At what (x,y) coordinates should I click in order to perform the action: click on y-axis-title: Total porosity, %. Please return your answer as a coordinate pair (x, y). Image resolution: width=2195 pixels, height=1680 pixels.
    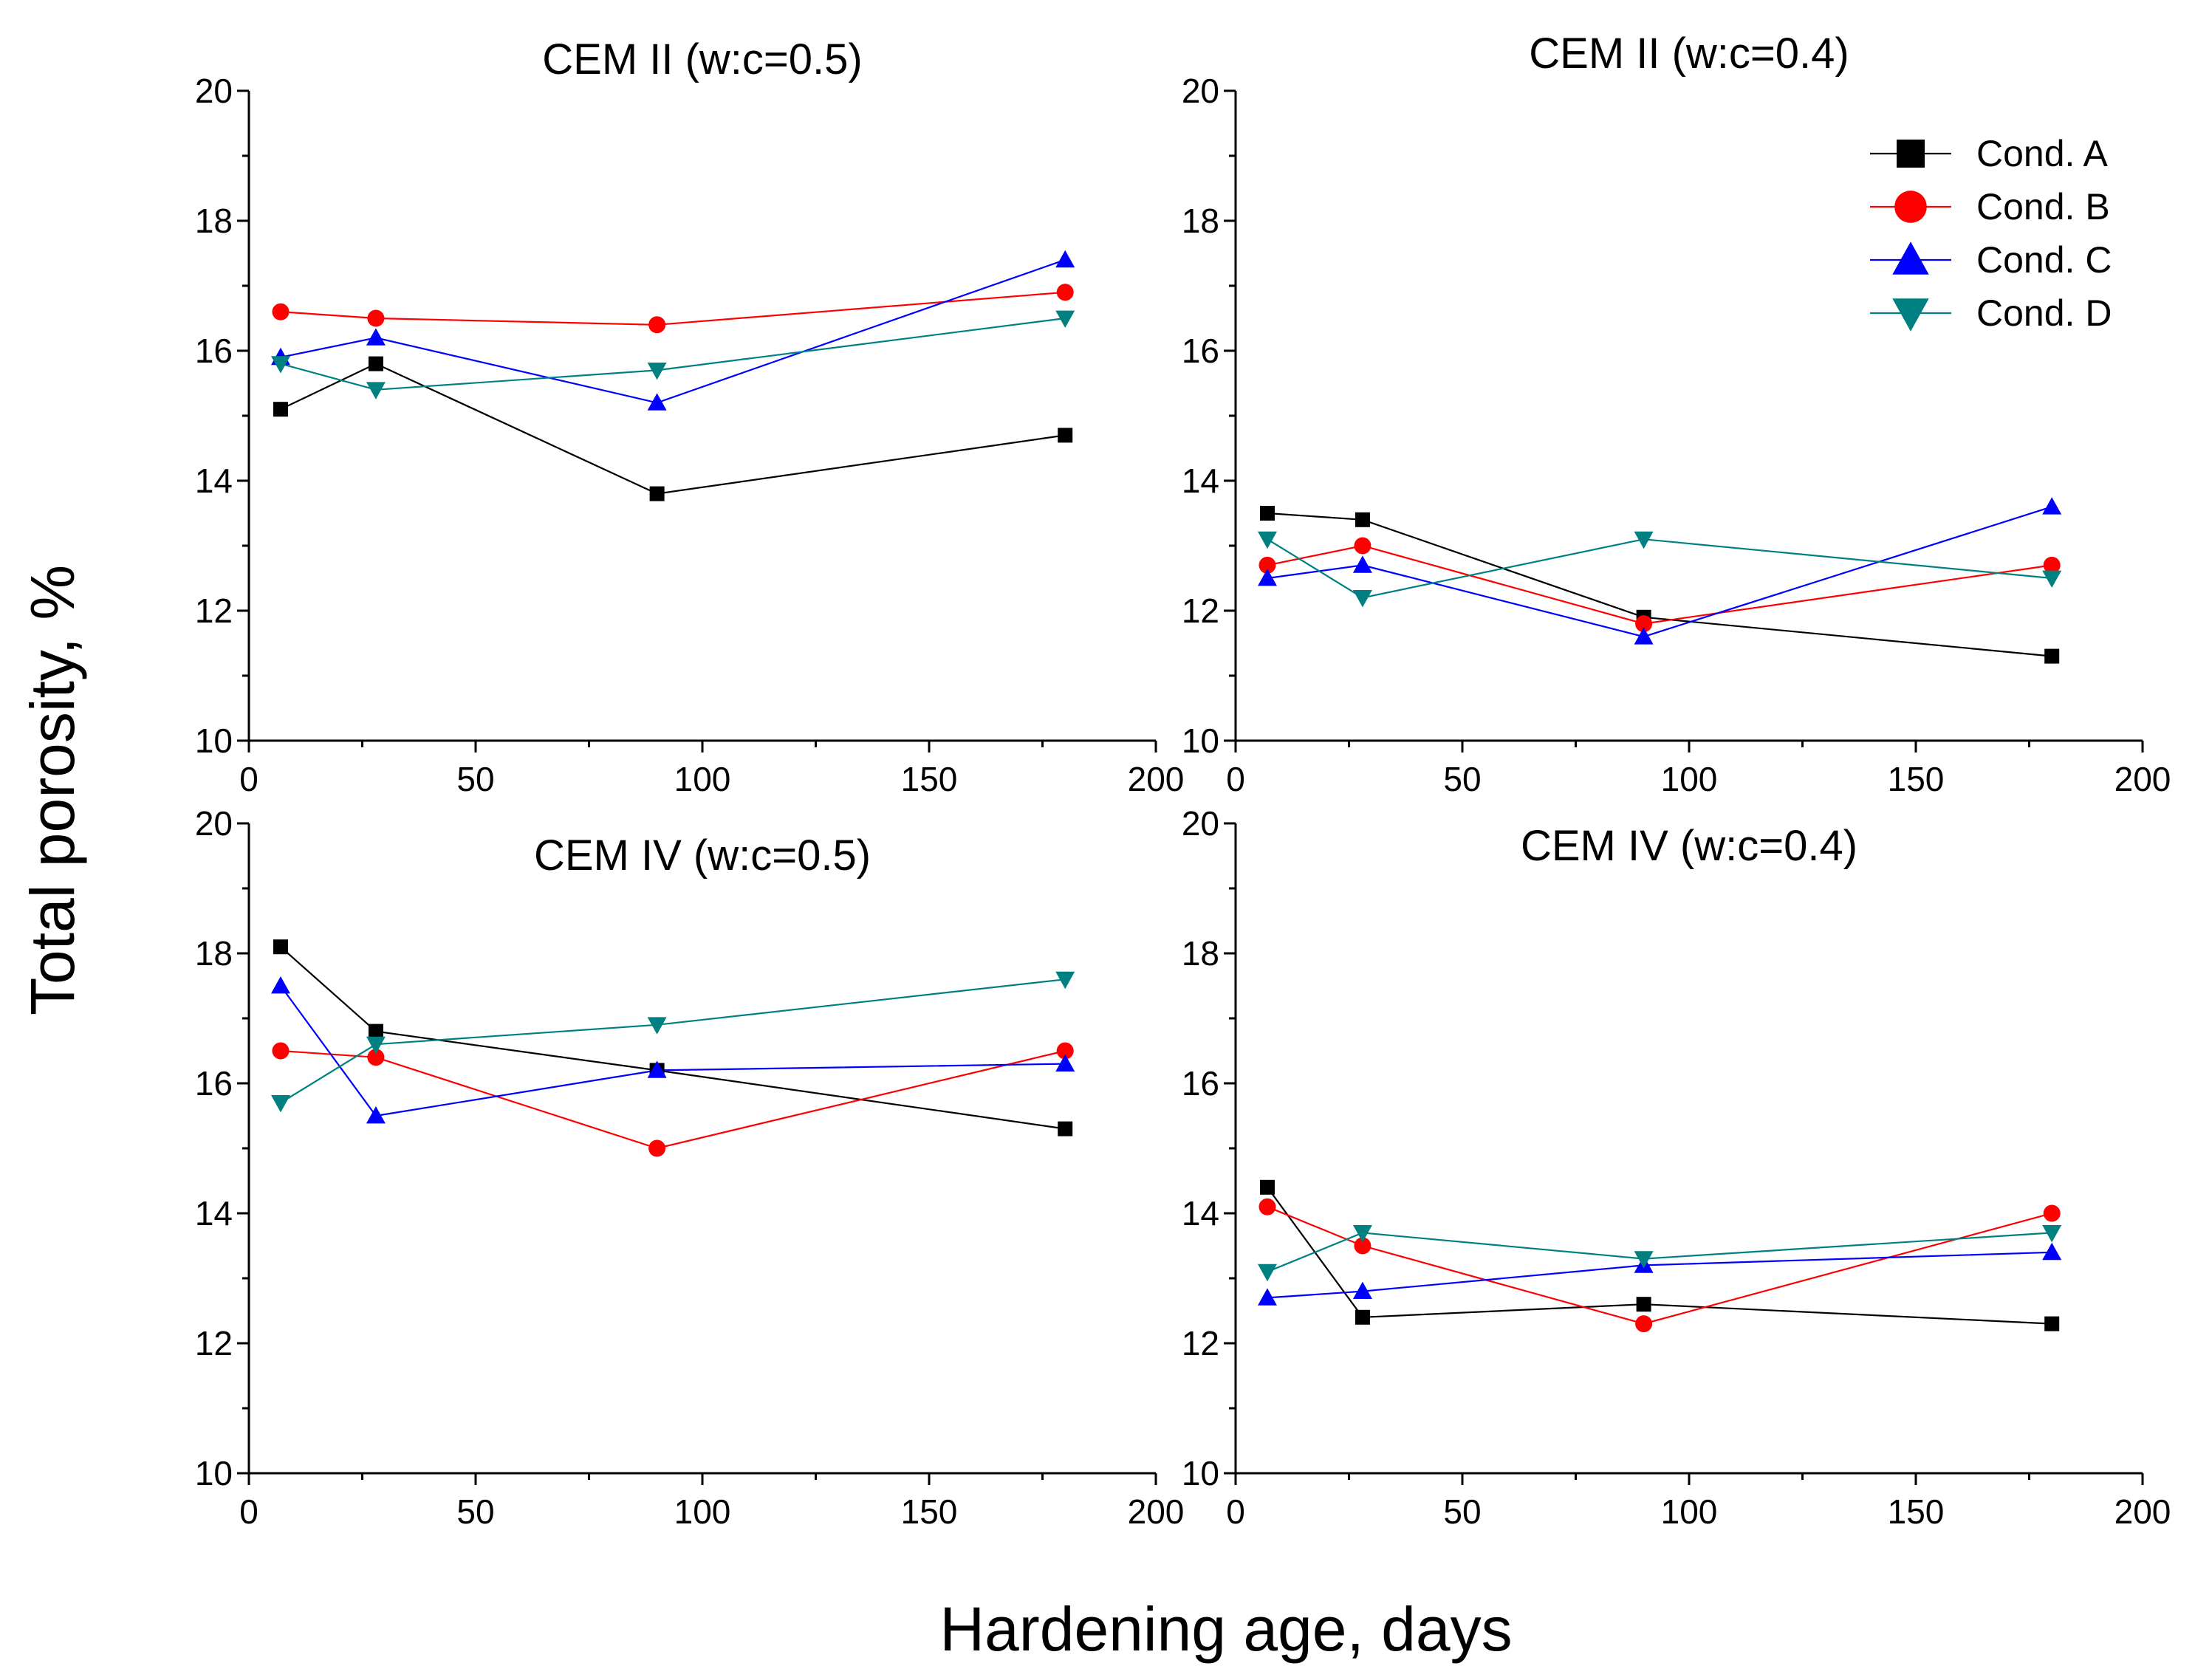
    Looking at the image, I should click on (52, 790).